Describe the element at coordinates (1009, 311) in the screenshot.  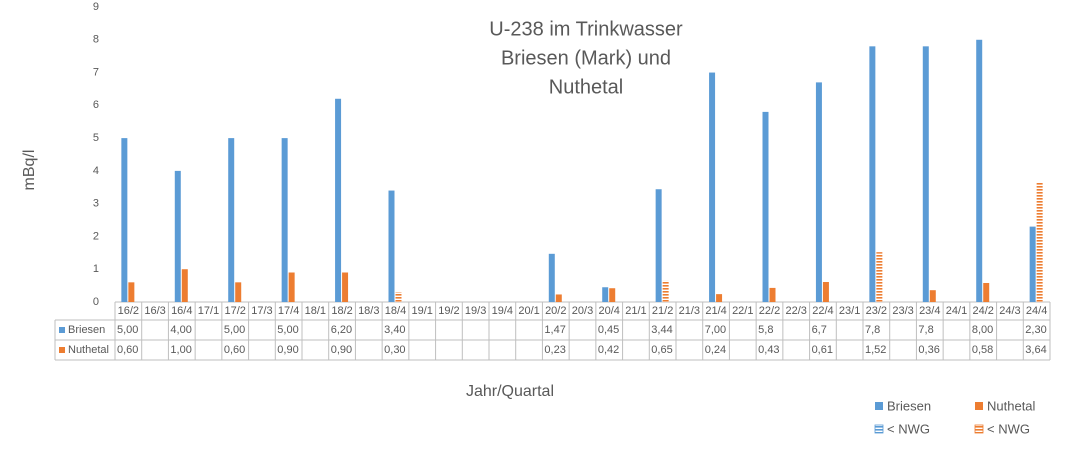
I see `x-tick-label: 24/3` at that location.